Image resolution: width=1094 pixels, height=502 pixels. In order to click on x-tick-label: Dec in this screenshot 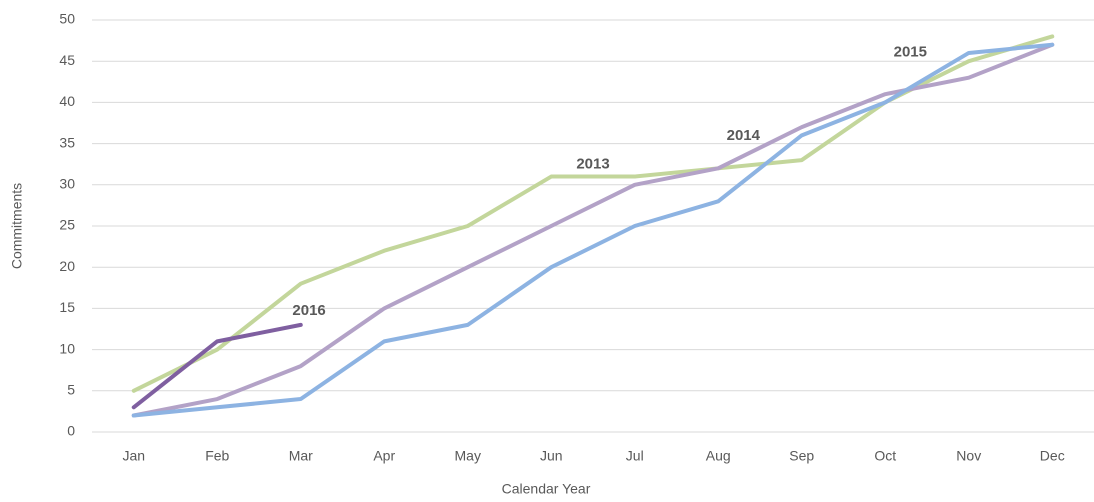, I will do `click(1052, 456)`.